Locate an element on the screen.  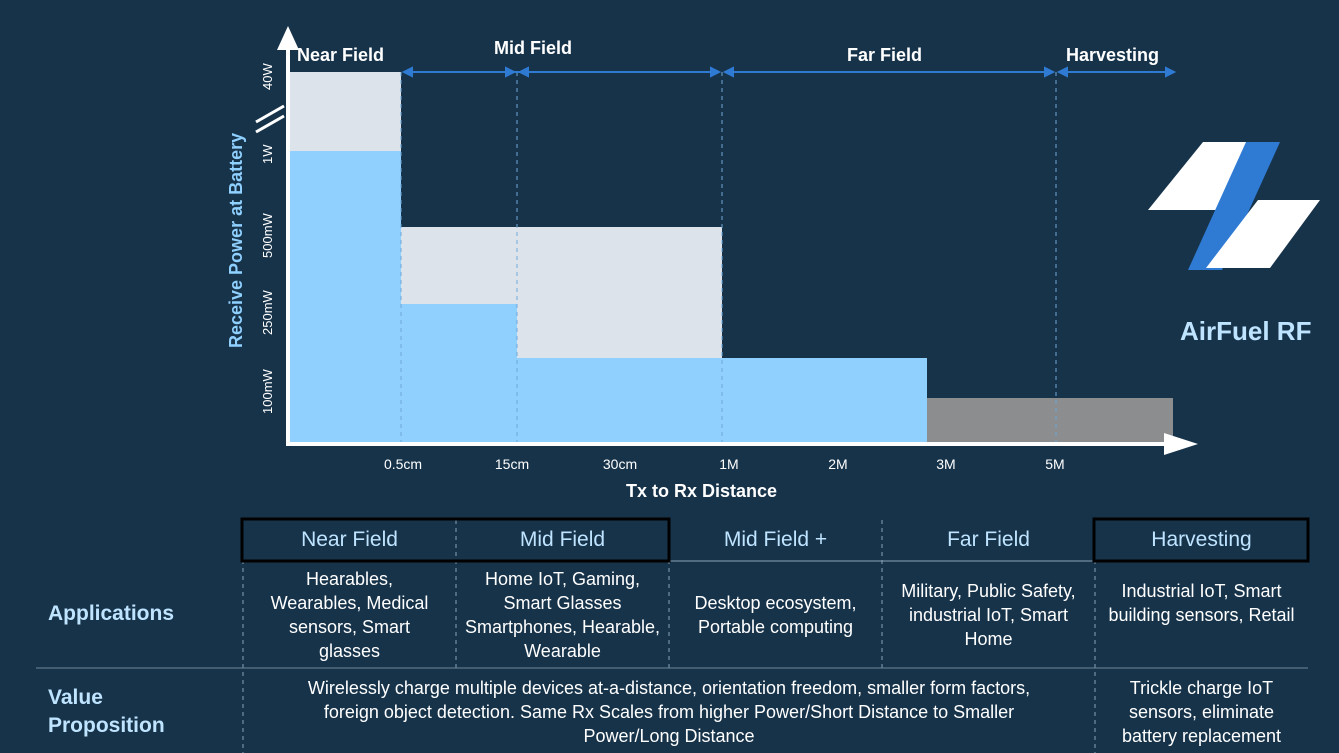
applications-cell-mid-field-plus: Desktop ecosystem, Portable computing is located at coordinates (775, 615).